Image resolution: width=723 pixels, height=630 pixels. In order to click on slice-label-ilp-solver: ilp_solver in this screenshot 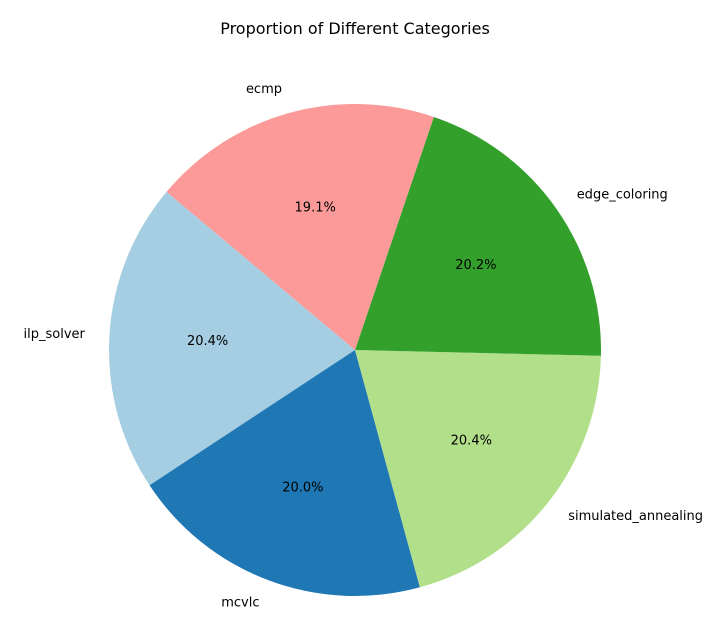, I will do `click(55, 334)`.